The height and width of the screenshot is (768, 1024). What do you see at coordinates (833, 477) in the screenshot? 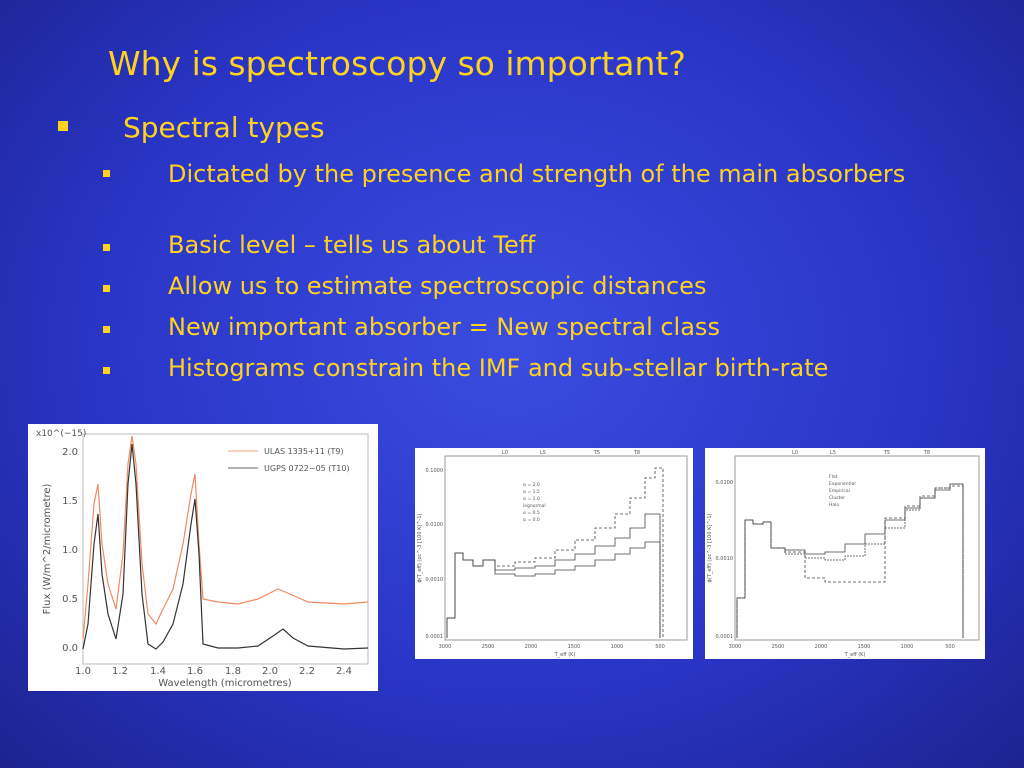
I see `legend-entry: Flat` at bounding box center [833, 477].